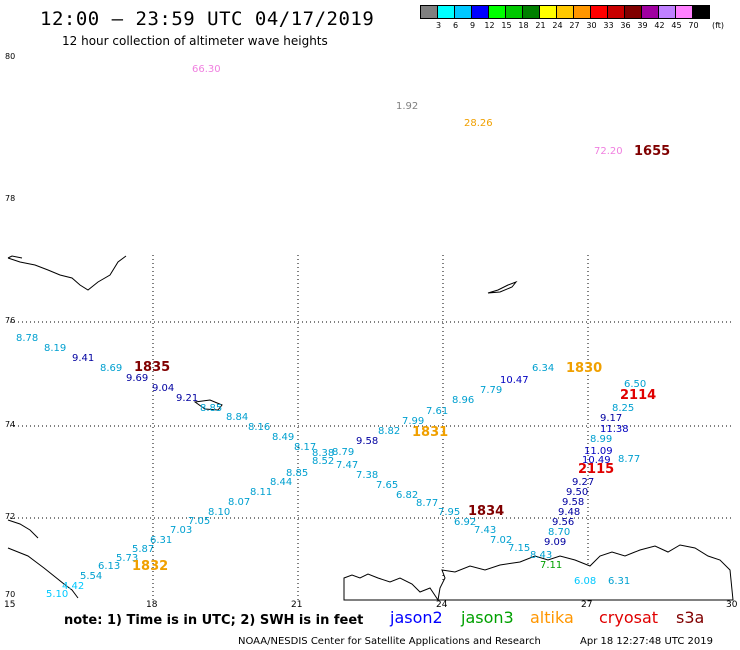 The image size is (740, 650). Describe the element at coordinates (416, 617) in the screenshot. I see `satellite-jason2: jason2` at that location.